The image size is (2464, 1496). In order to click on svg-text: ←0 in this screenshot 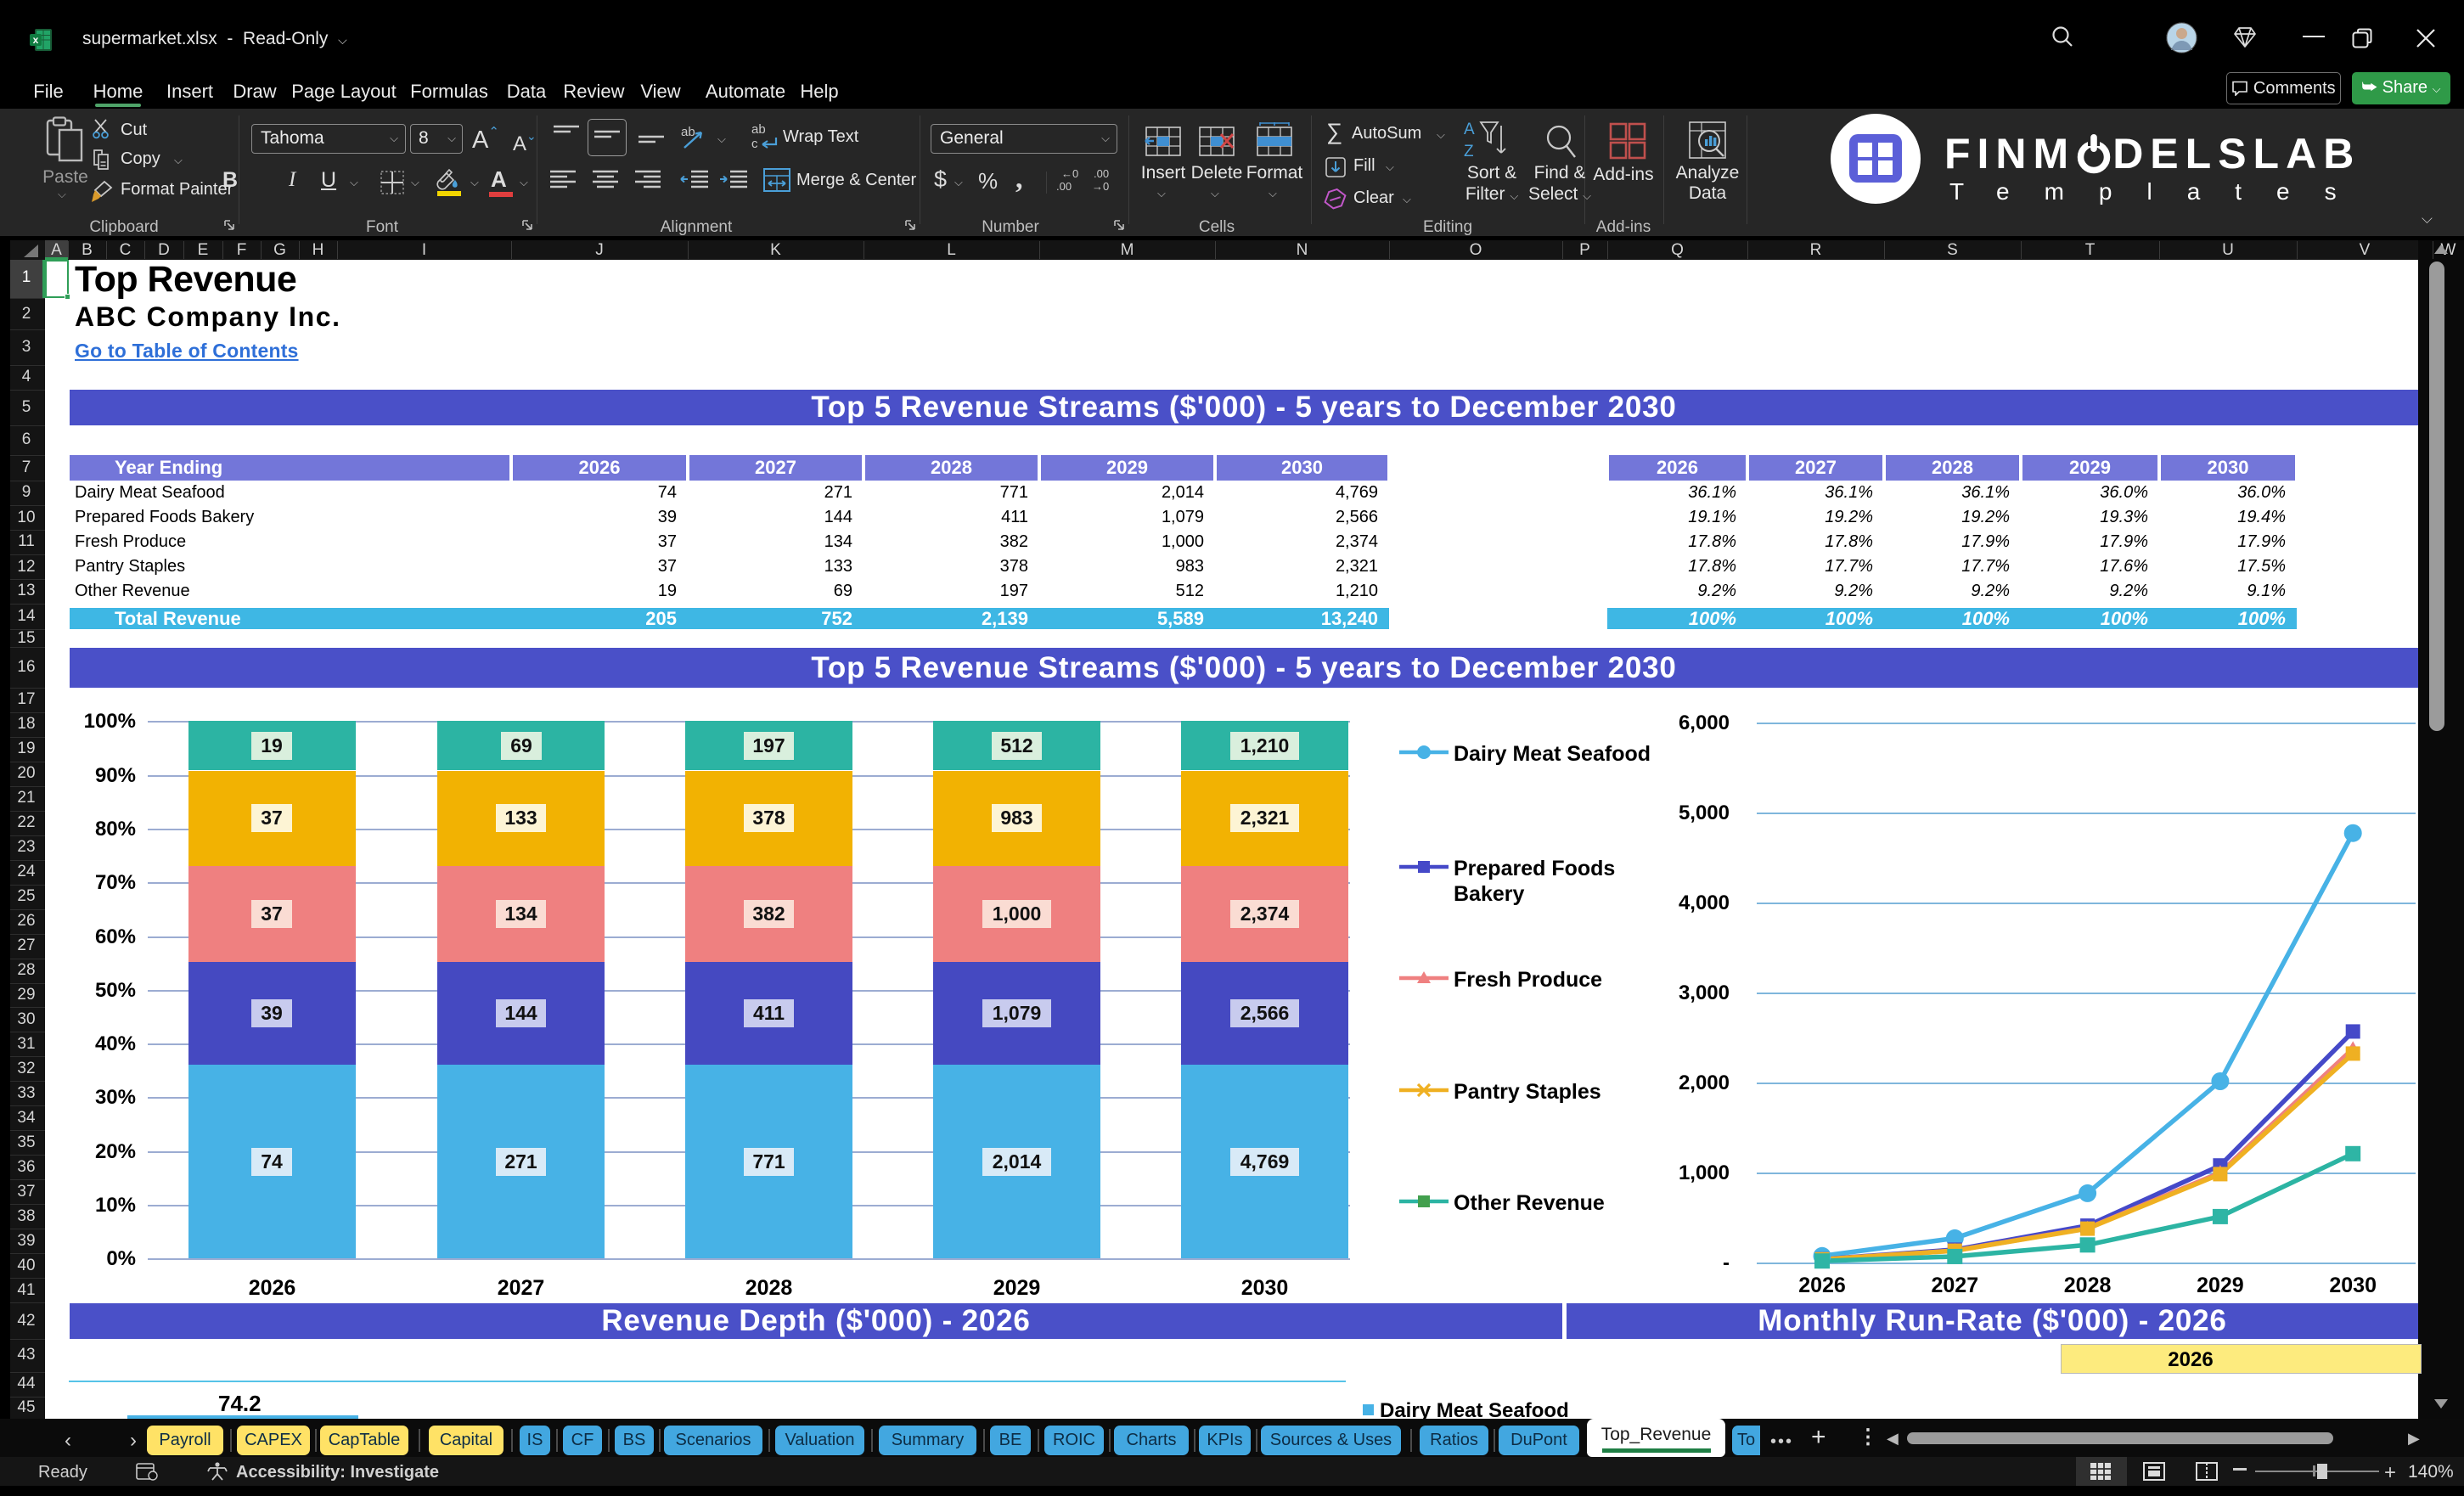, I will do `click(1069, 173)`.